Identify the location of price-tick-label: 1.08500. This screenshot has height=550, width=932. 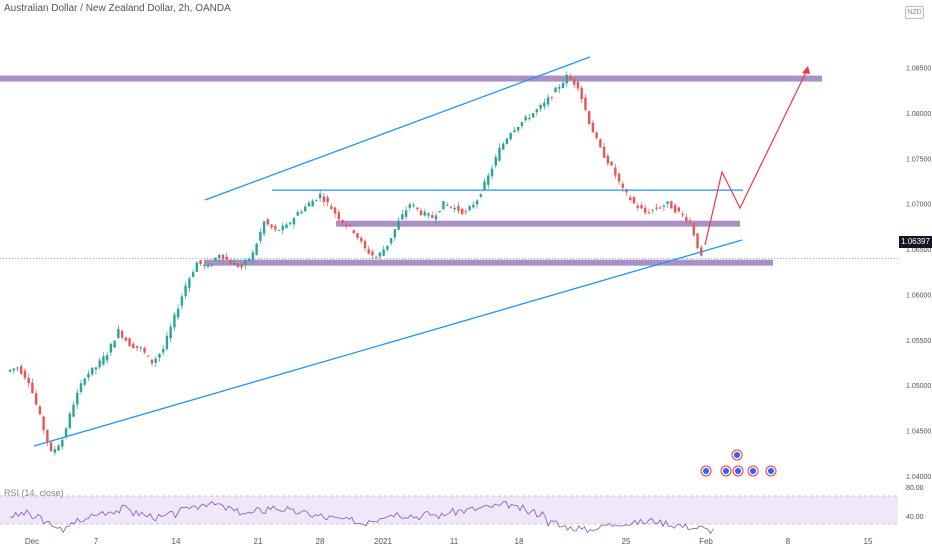
(918, 69).